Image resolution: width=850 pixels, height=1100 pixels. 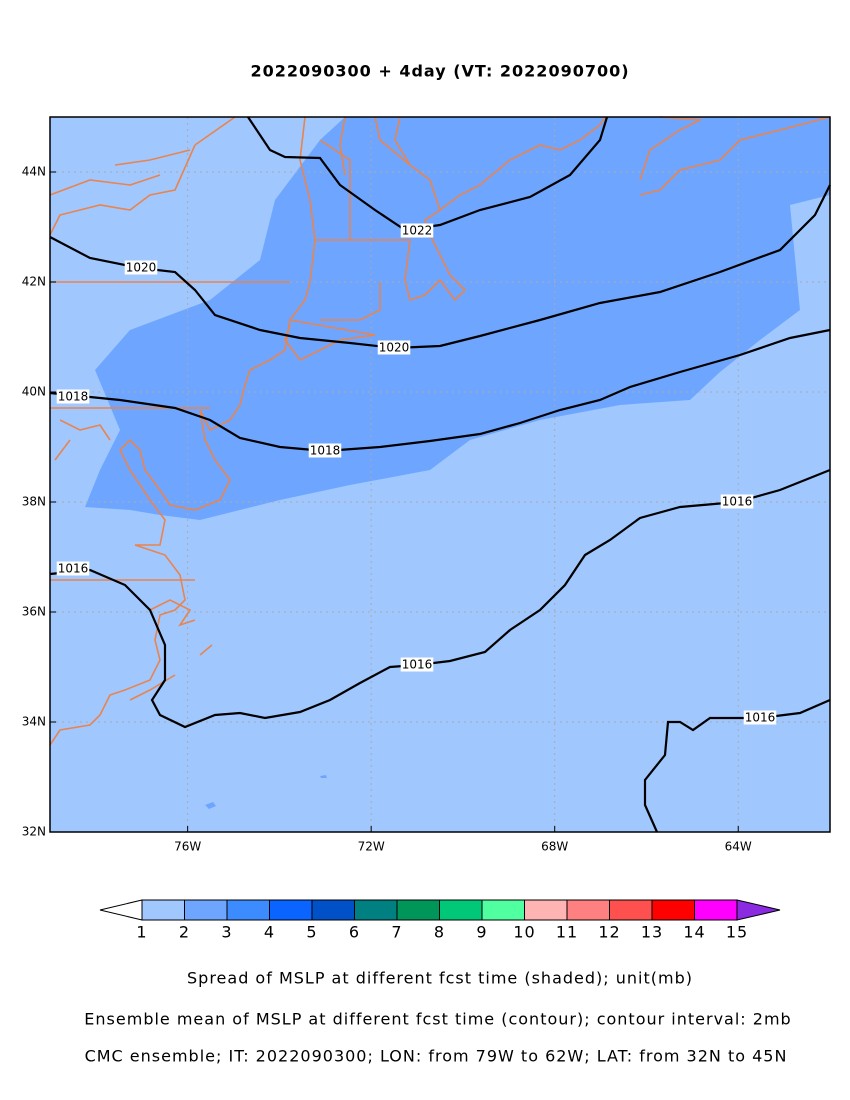 I want to click on colorbar-label: 3, so click(x=226, y=932).